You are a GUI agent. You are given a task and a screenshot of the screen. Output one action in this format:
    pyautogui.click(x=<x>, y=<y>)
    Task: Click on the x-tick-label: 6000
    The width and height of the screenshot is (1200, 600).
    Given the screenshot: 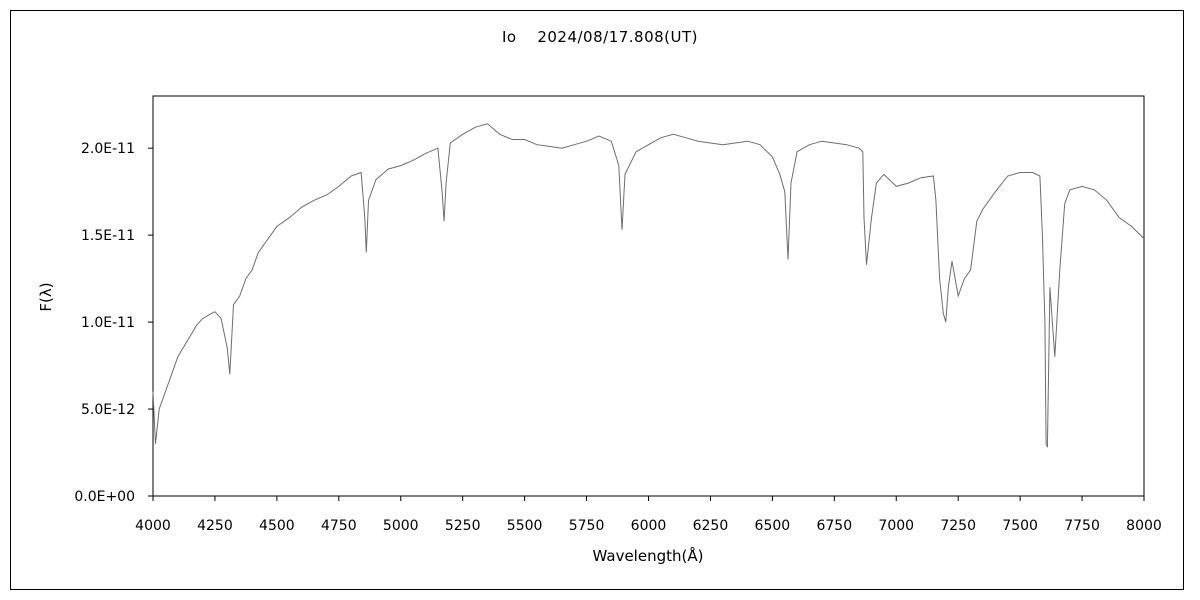 What is the action you would take?
    pyautogui.click(x=649, y=526)
    